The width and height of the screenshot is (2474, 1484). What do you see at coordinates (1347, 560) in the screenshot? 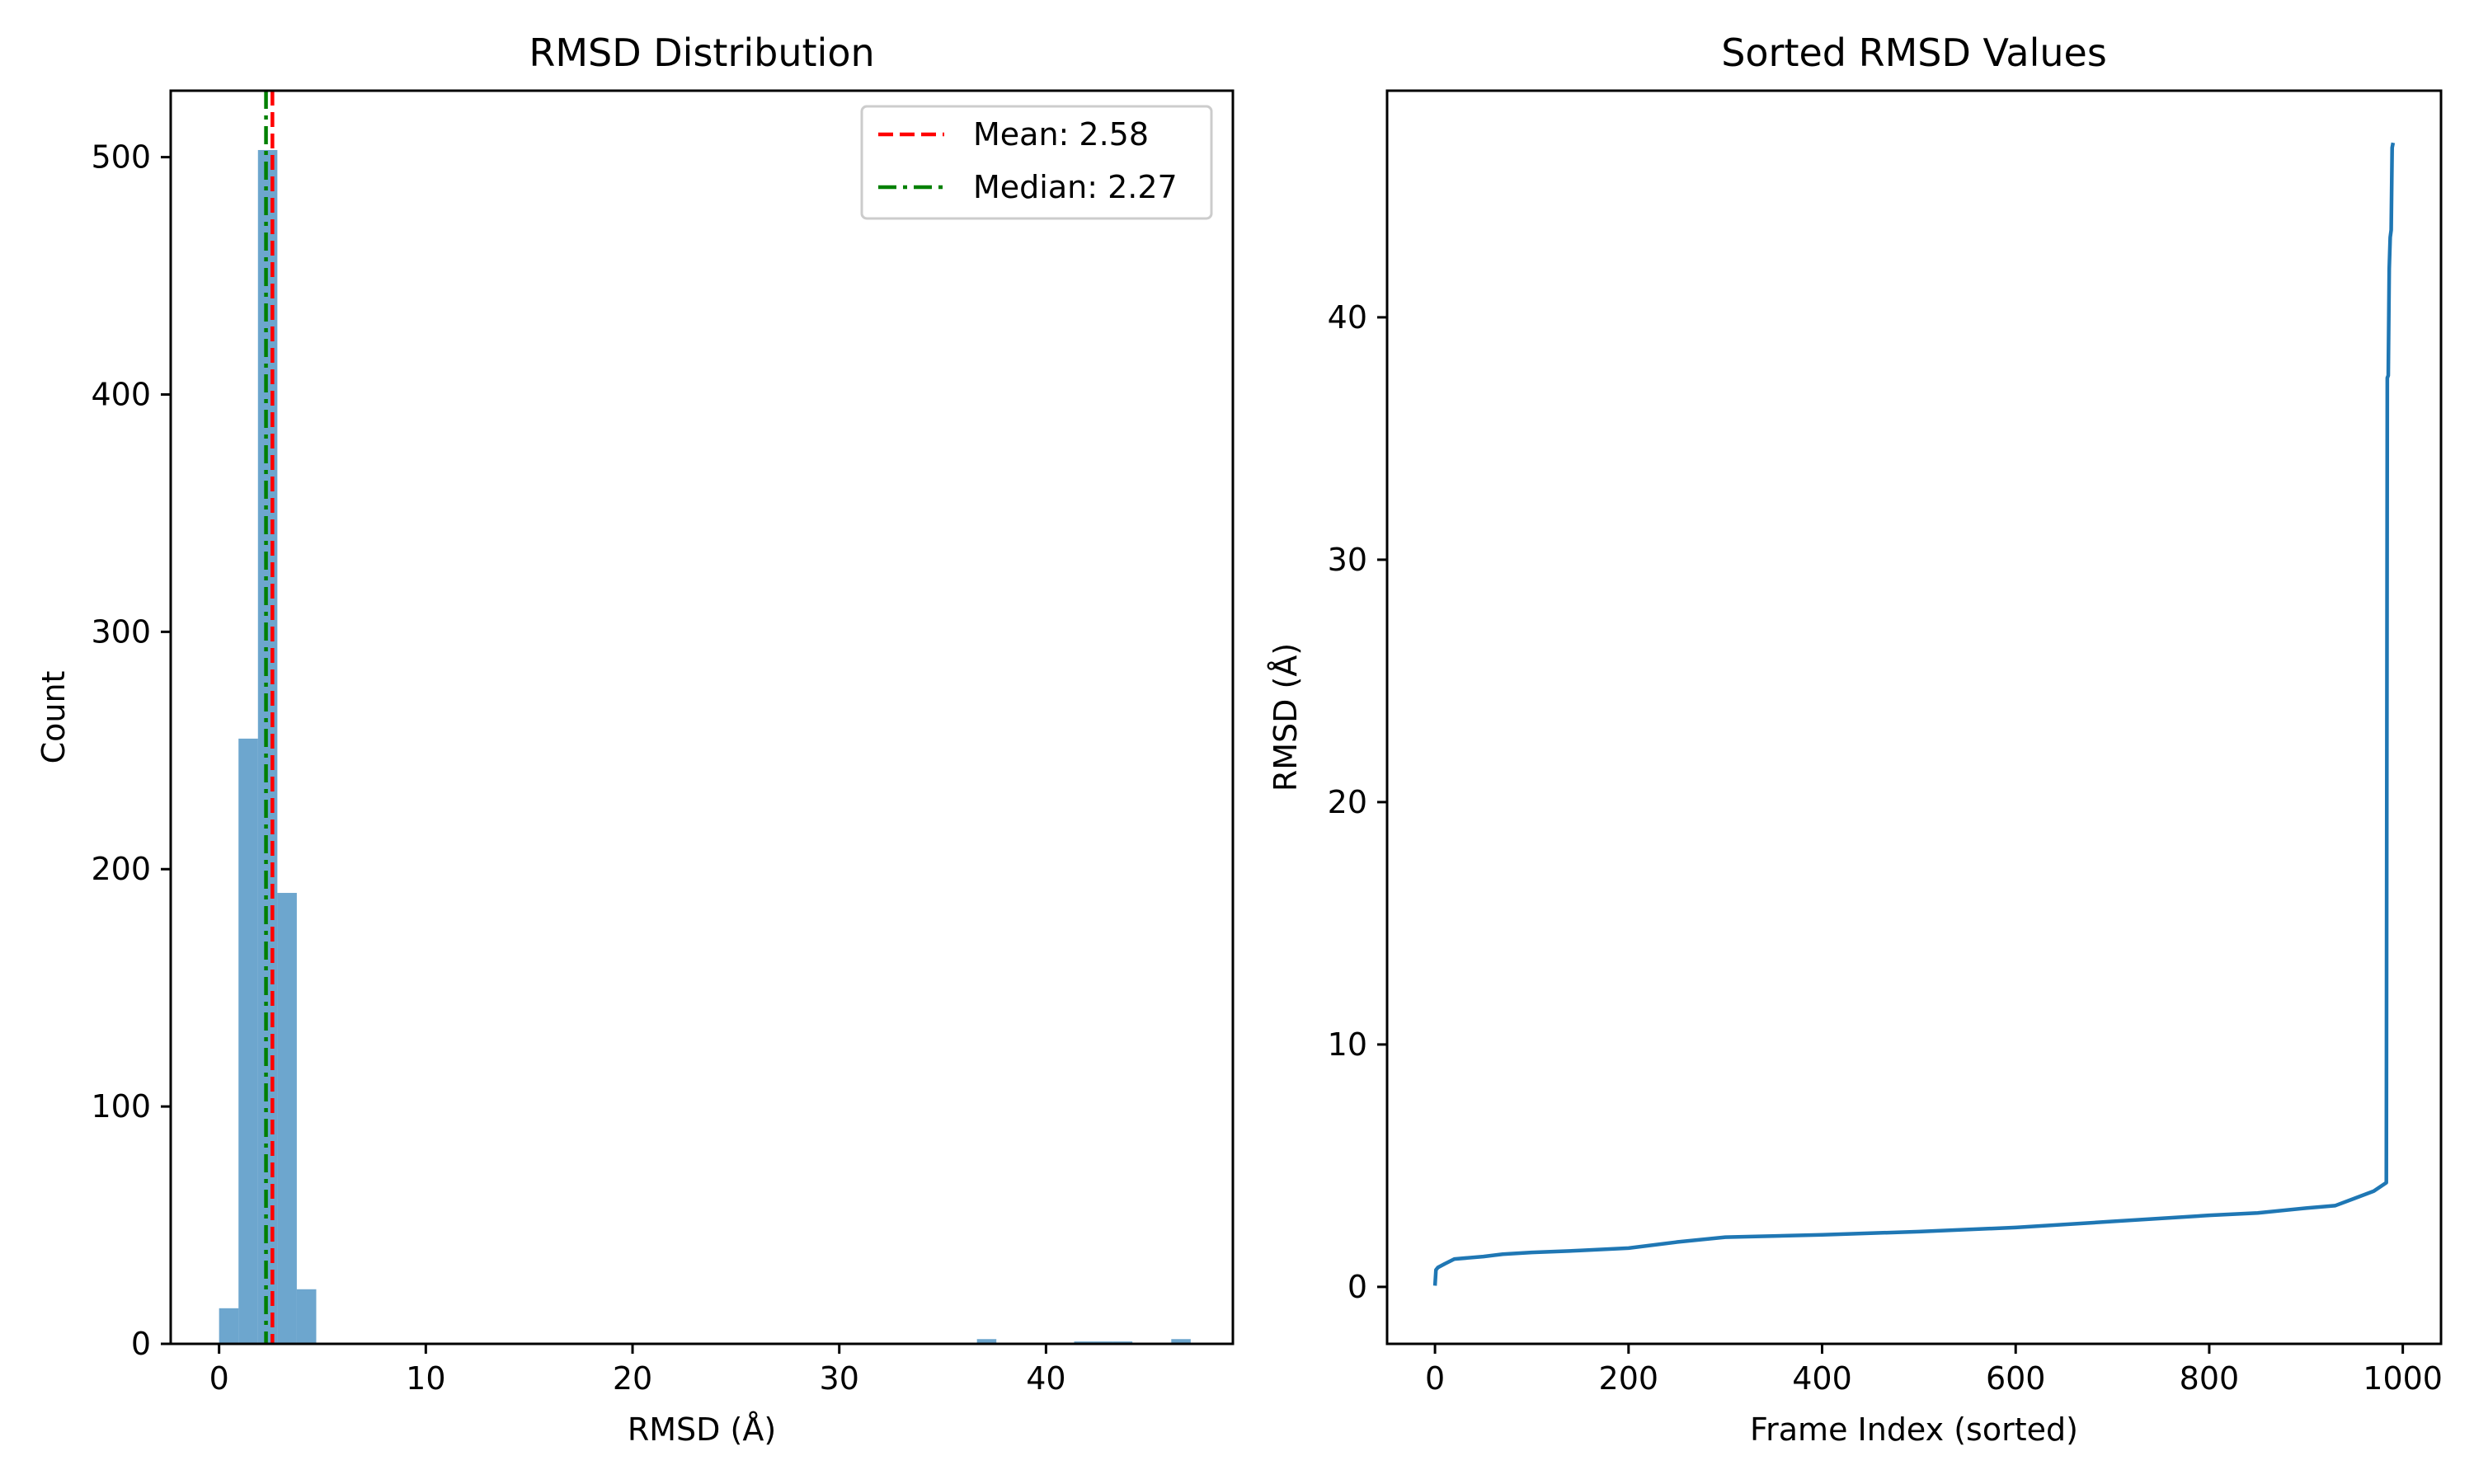
I see `y-tick-label: 30` at bounding box center [1347, 560].